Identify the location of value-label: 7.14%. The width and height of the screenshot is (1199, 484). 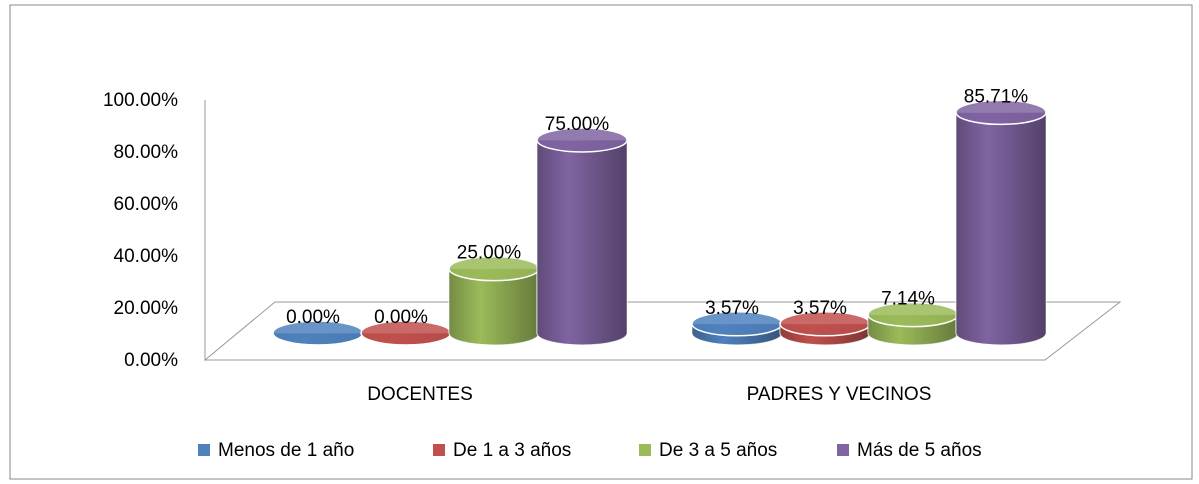
(908, 299).